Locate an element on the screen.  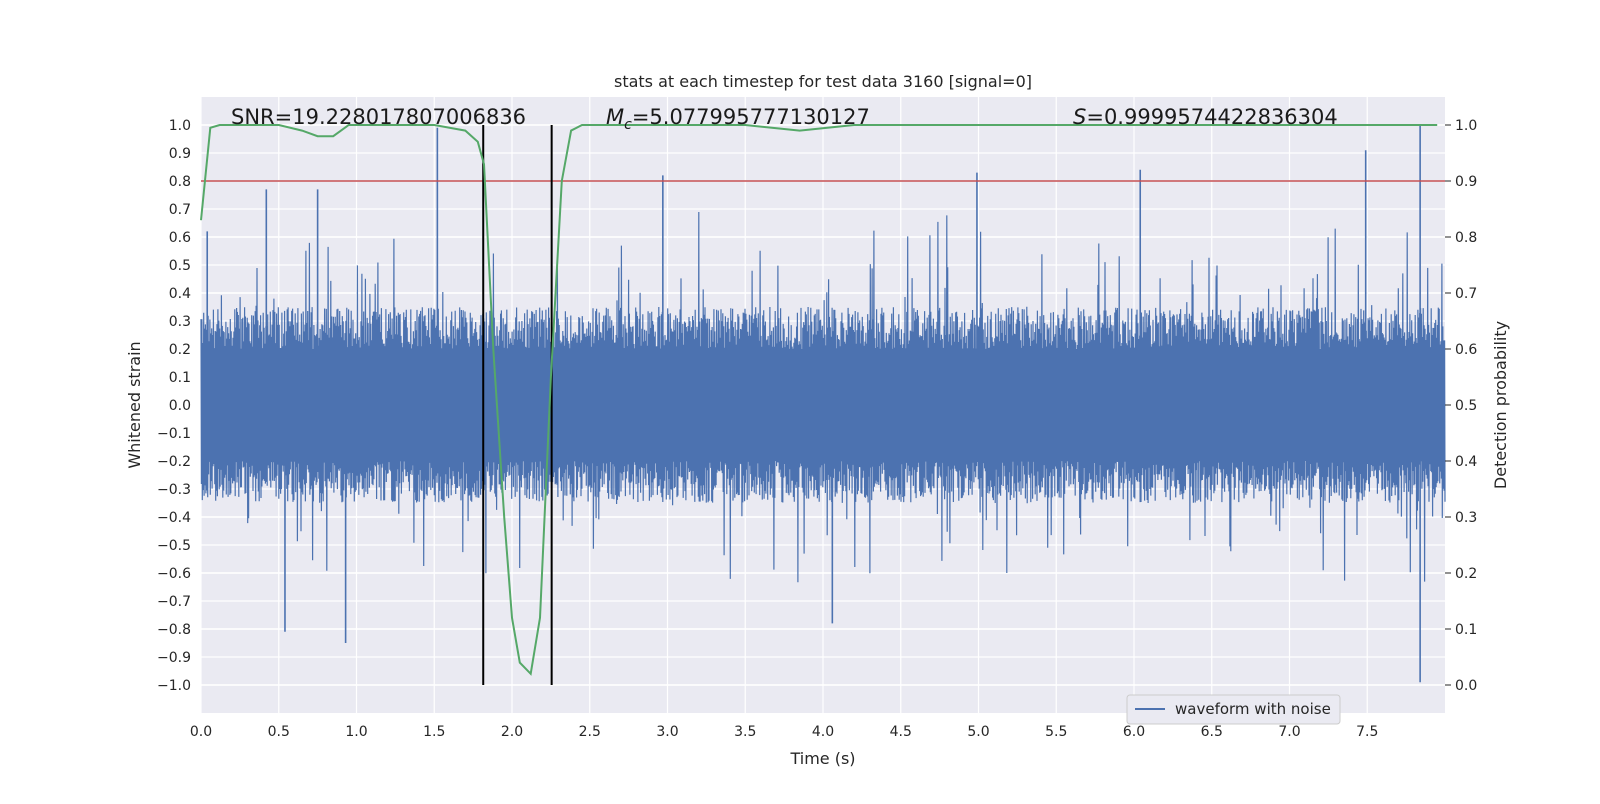
y-right-tick-label: 0.2 is located at coordinates (1466, 574).